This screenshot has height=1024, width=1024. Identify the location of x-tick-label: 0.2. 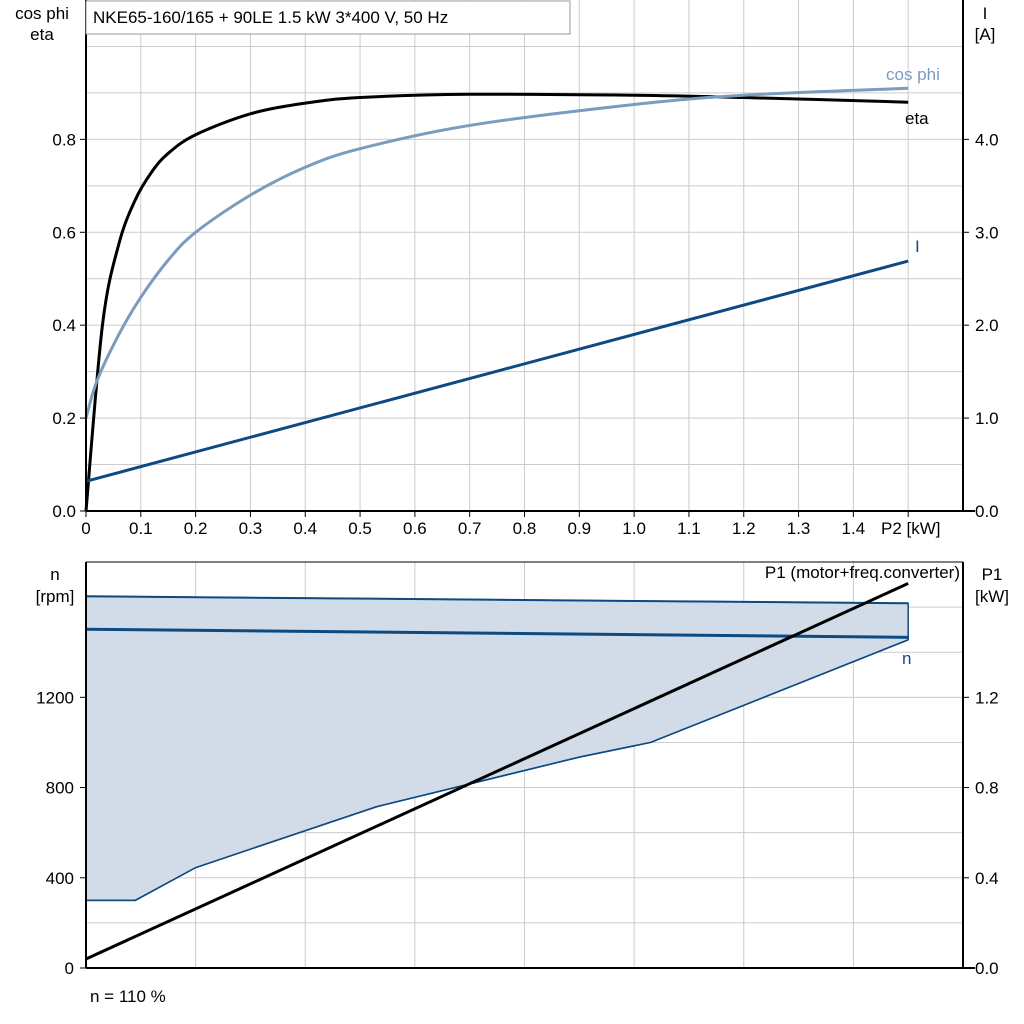
(196, 528).